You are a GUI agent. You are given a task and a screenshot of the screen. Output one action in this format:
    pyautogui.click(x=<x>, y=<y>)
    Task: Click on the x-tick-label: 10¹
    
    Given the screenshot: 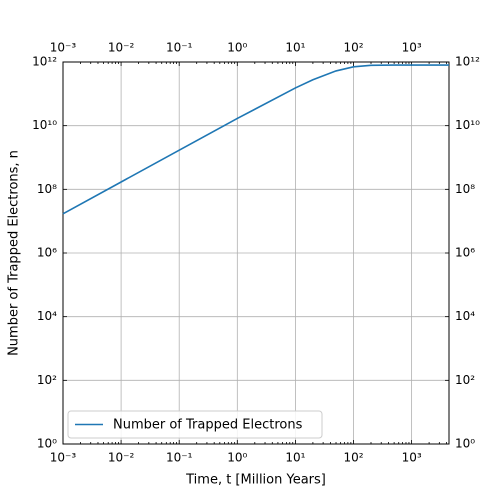 What is the action you would take?
    pyautogui.click(x=295, y=458)
    